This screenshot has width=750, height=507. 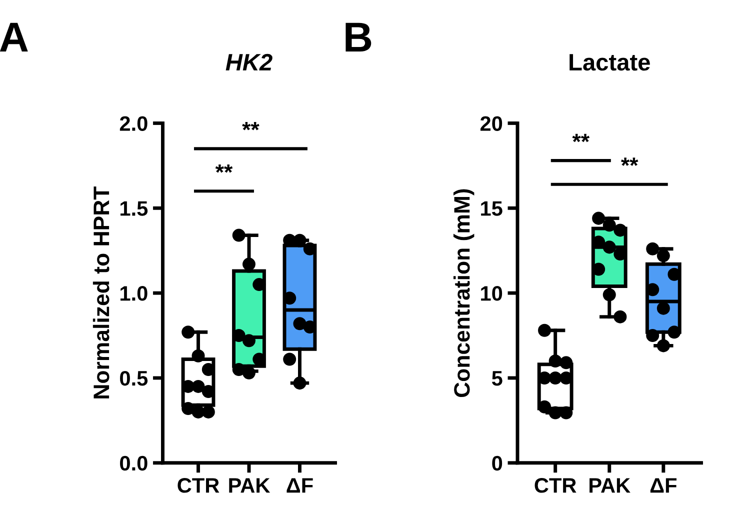 I want to click on y-tick-label: 2.0, so click(x=134, y=123).